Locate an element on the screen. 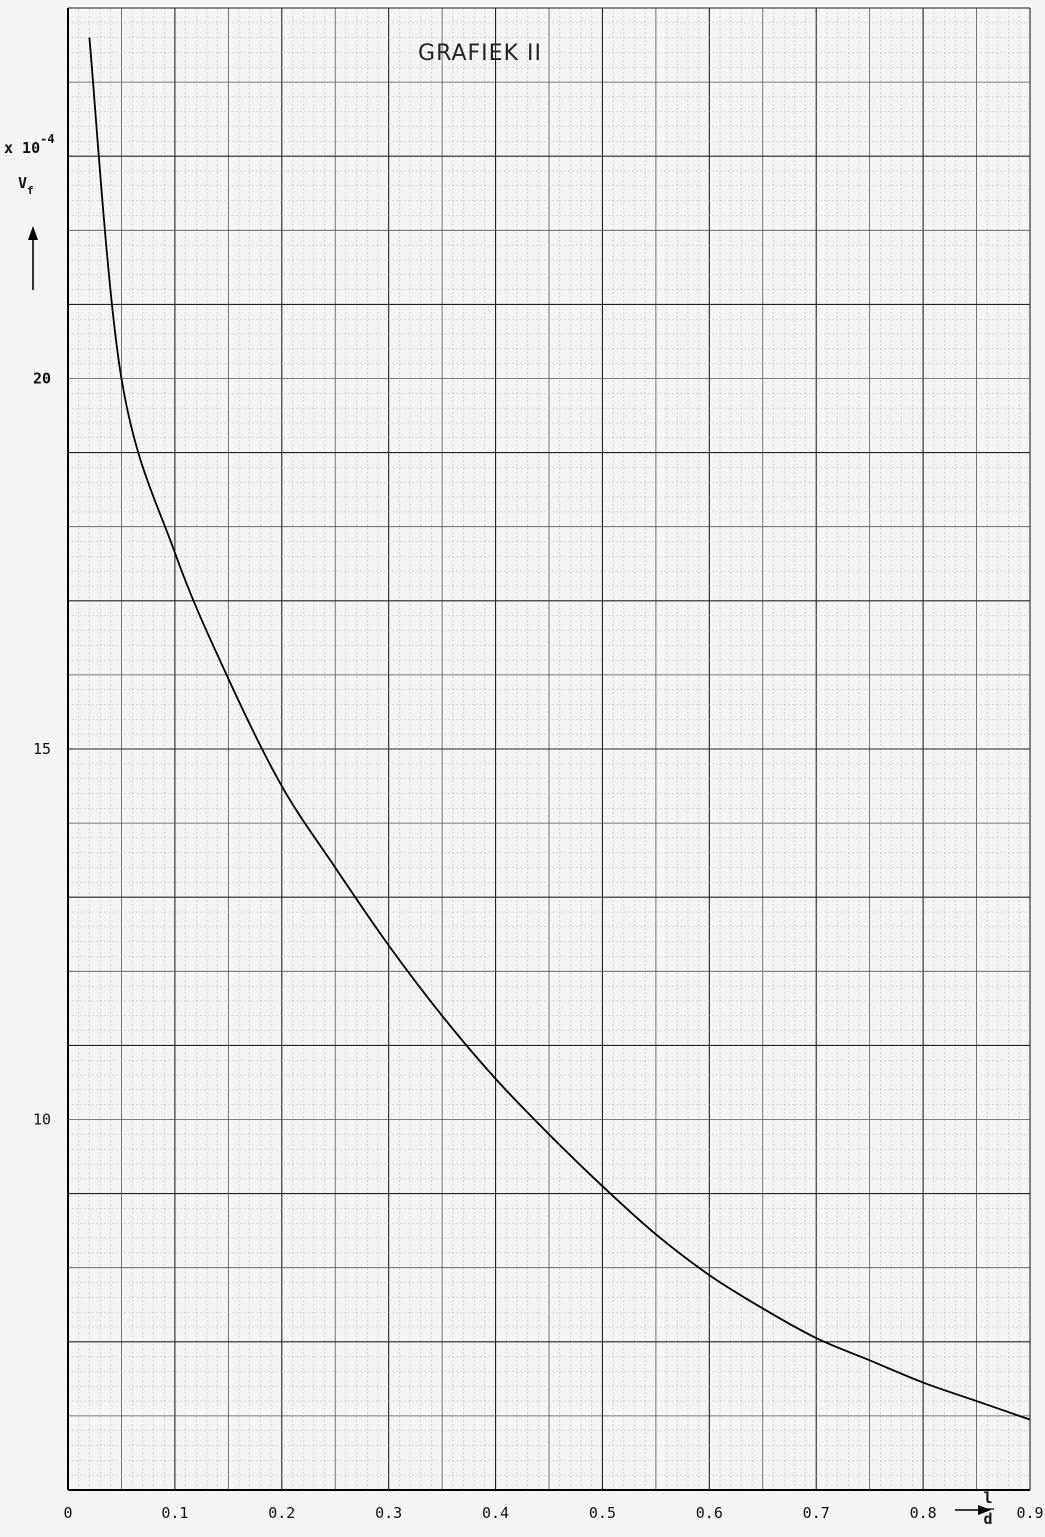  x-tick-label: 0.3 is located at coordinates (388, 1513).